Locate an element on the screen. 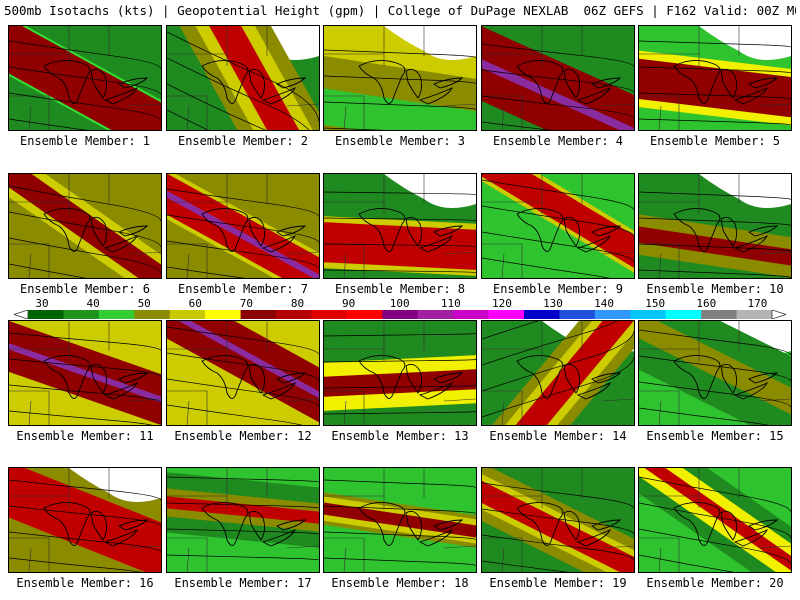 This screenshot has height=600, width=800. ensemble-member-label: Ensemble Member: 13 is located at coordinates (400, 436).